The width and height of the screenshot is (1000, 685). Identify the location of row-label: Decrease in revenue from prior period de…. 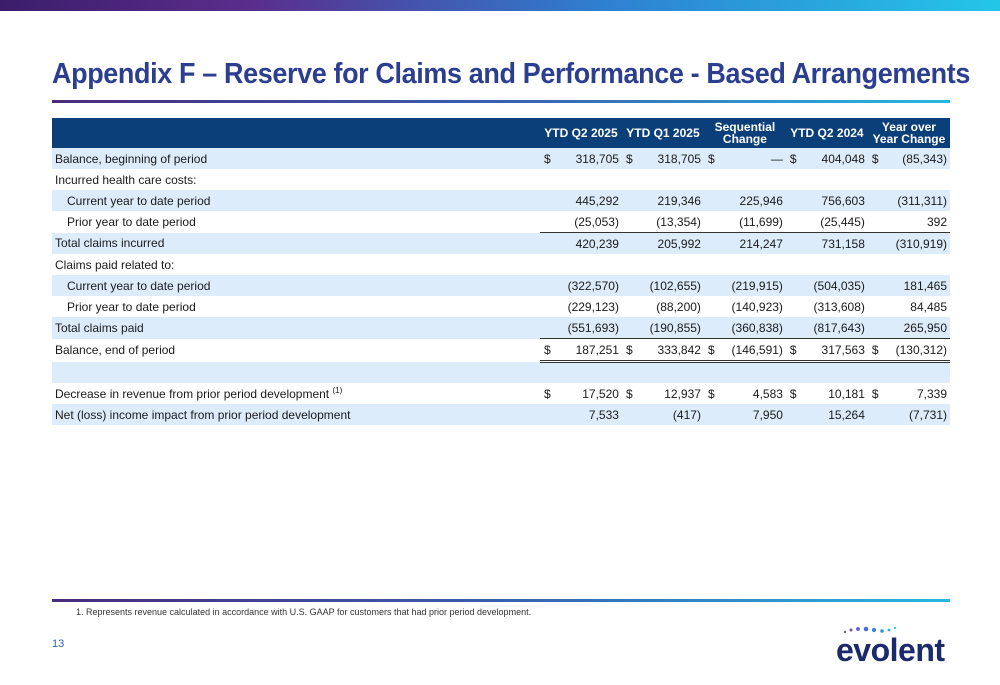
(296, 393).